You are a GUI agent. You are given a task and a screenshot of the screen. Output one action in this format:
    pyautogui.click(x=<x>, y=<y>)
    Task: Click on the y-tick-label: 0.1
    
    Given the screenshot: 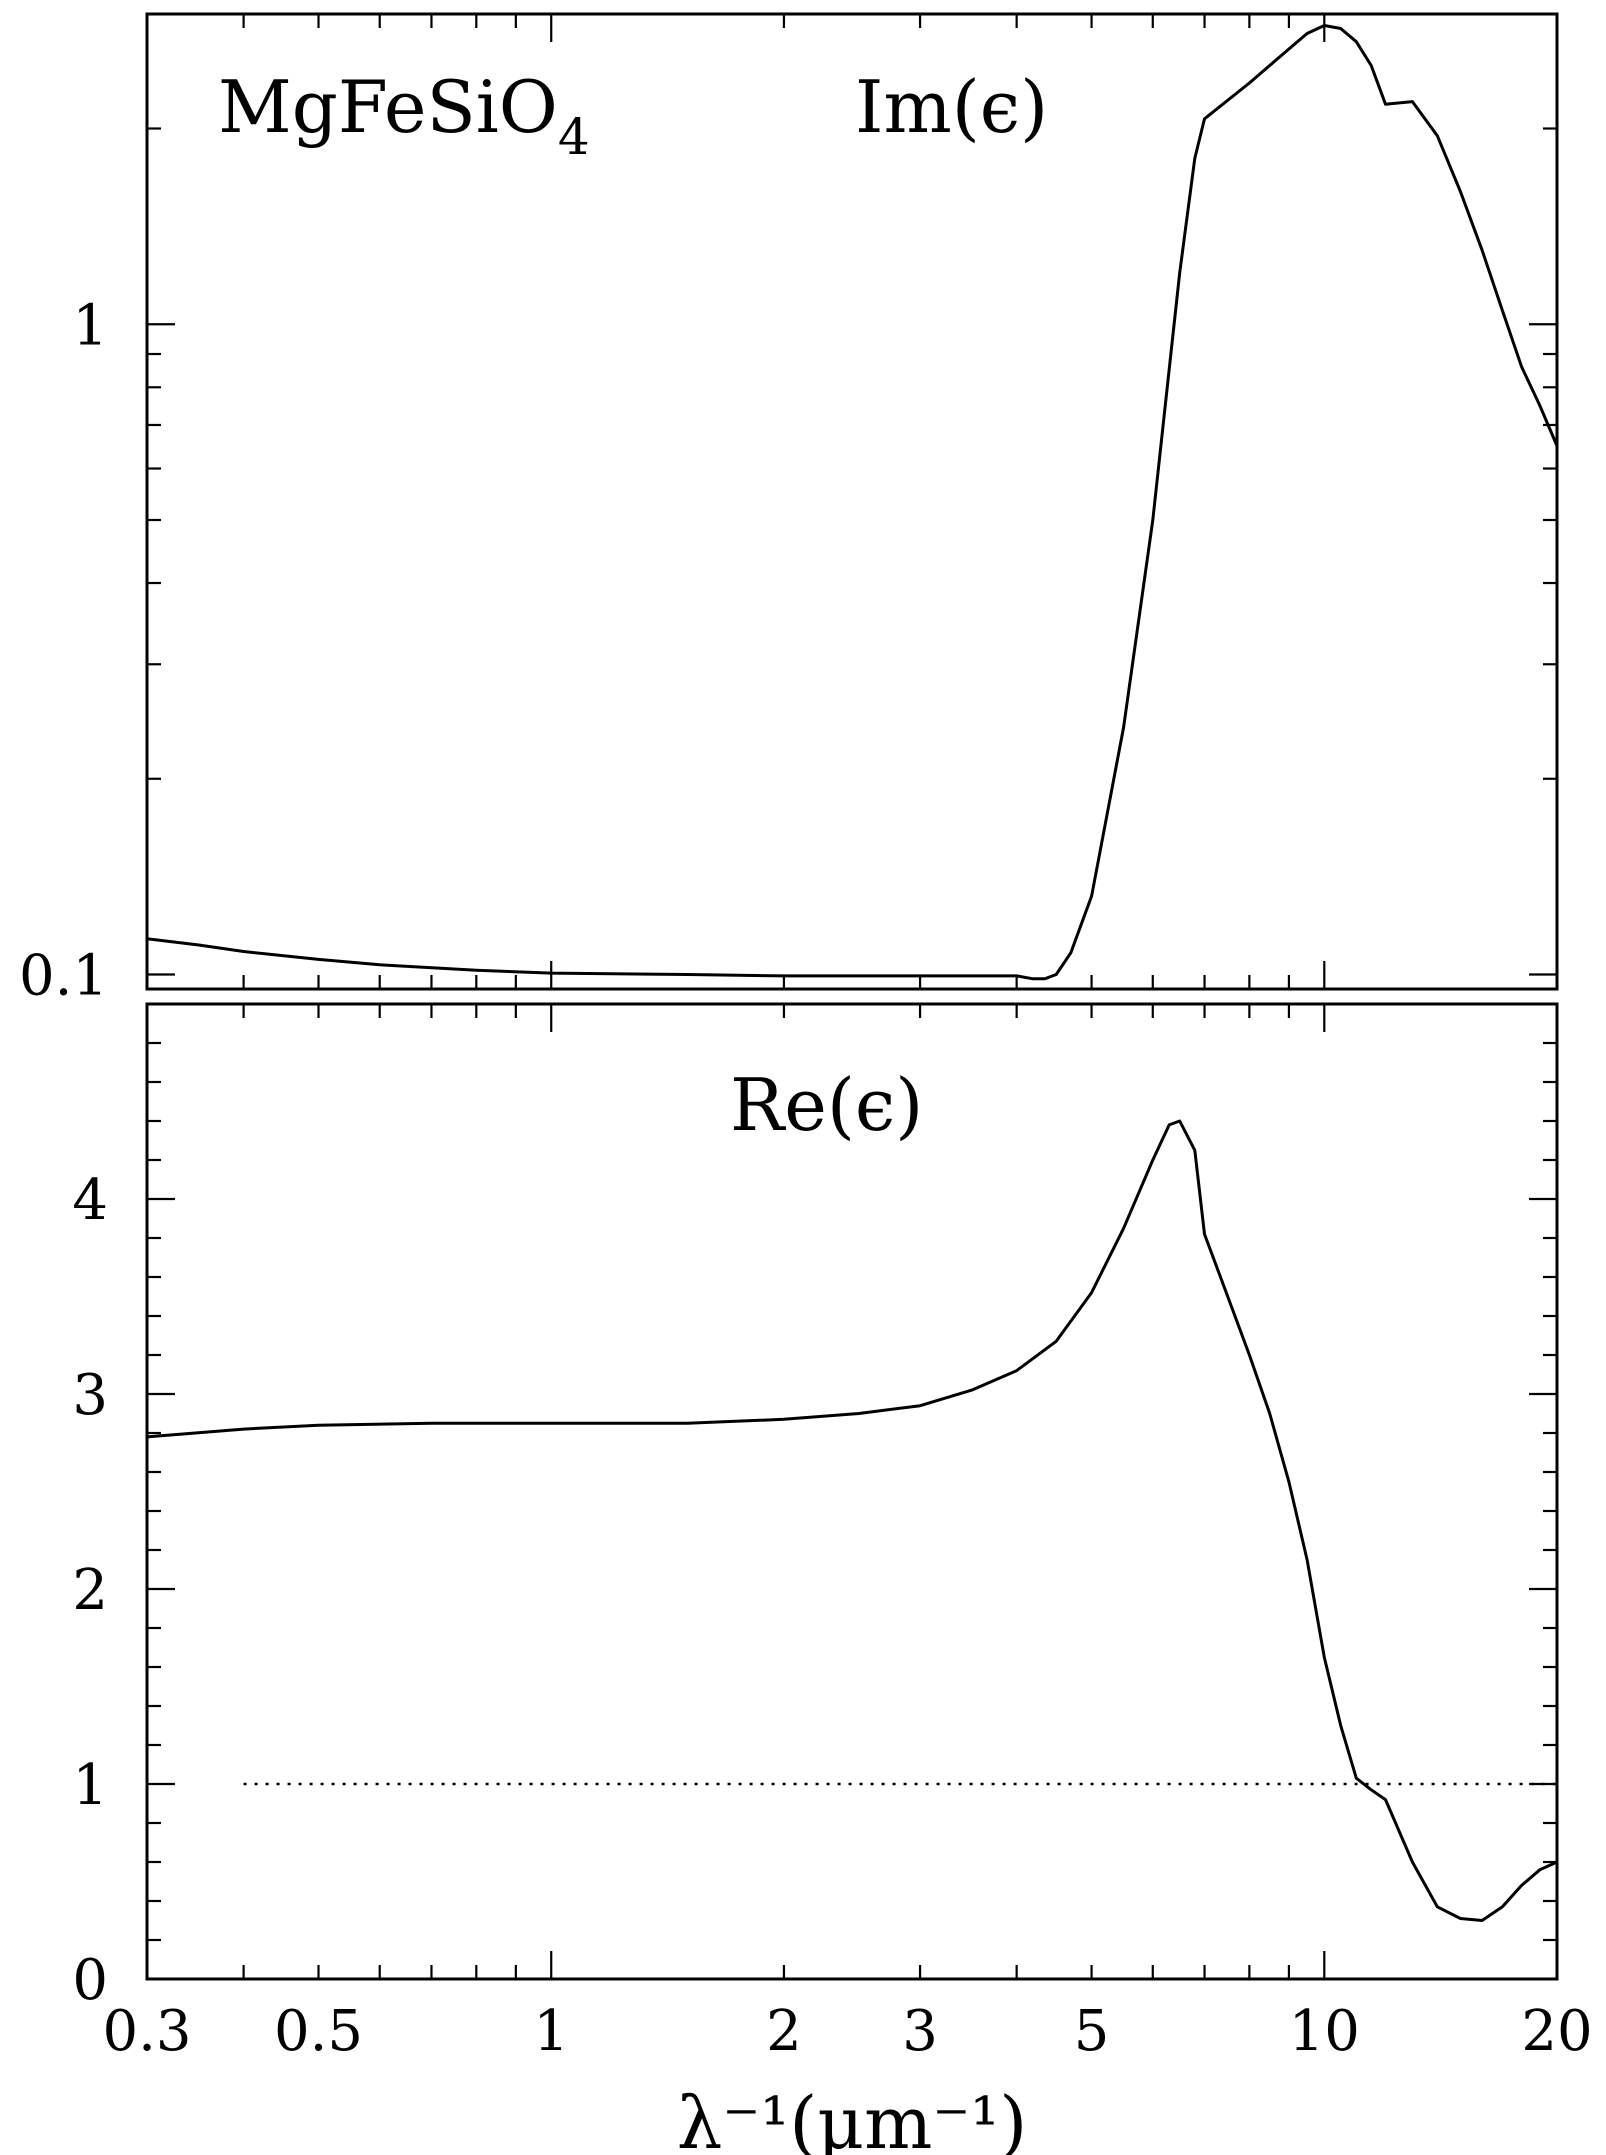 What is the action you would take?
    pyautogui.click(x=63, y=976)
    